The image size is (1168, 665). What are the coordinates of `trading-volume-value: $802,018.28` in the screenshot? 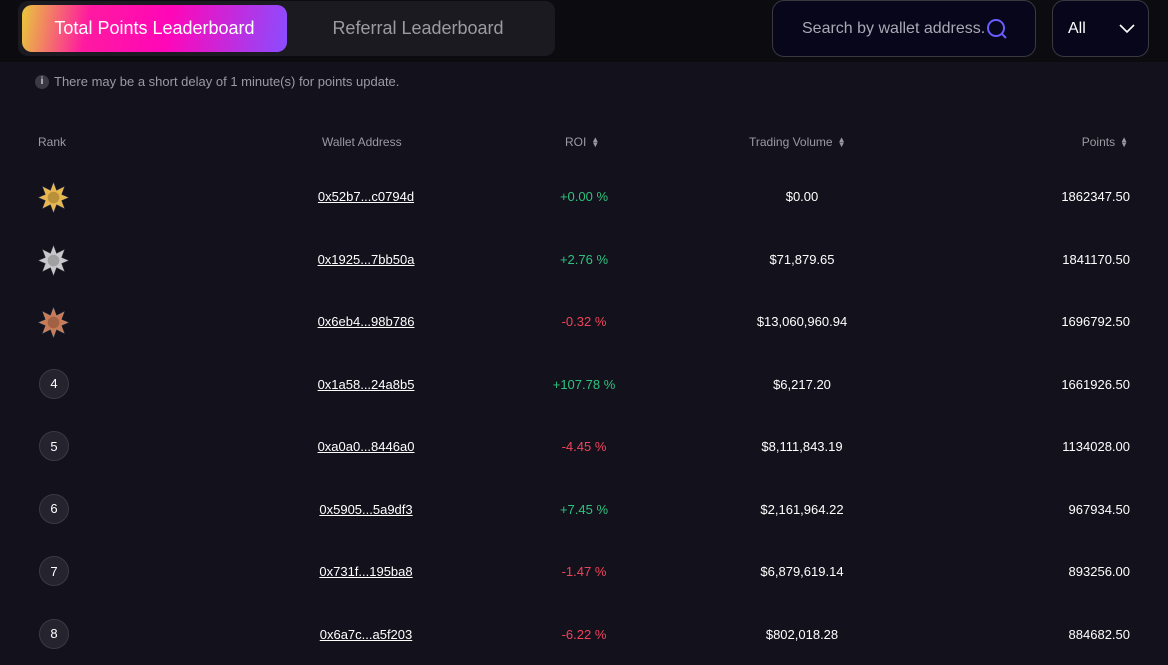 It's located at (802, 634).